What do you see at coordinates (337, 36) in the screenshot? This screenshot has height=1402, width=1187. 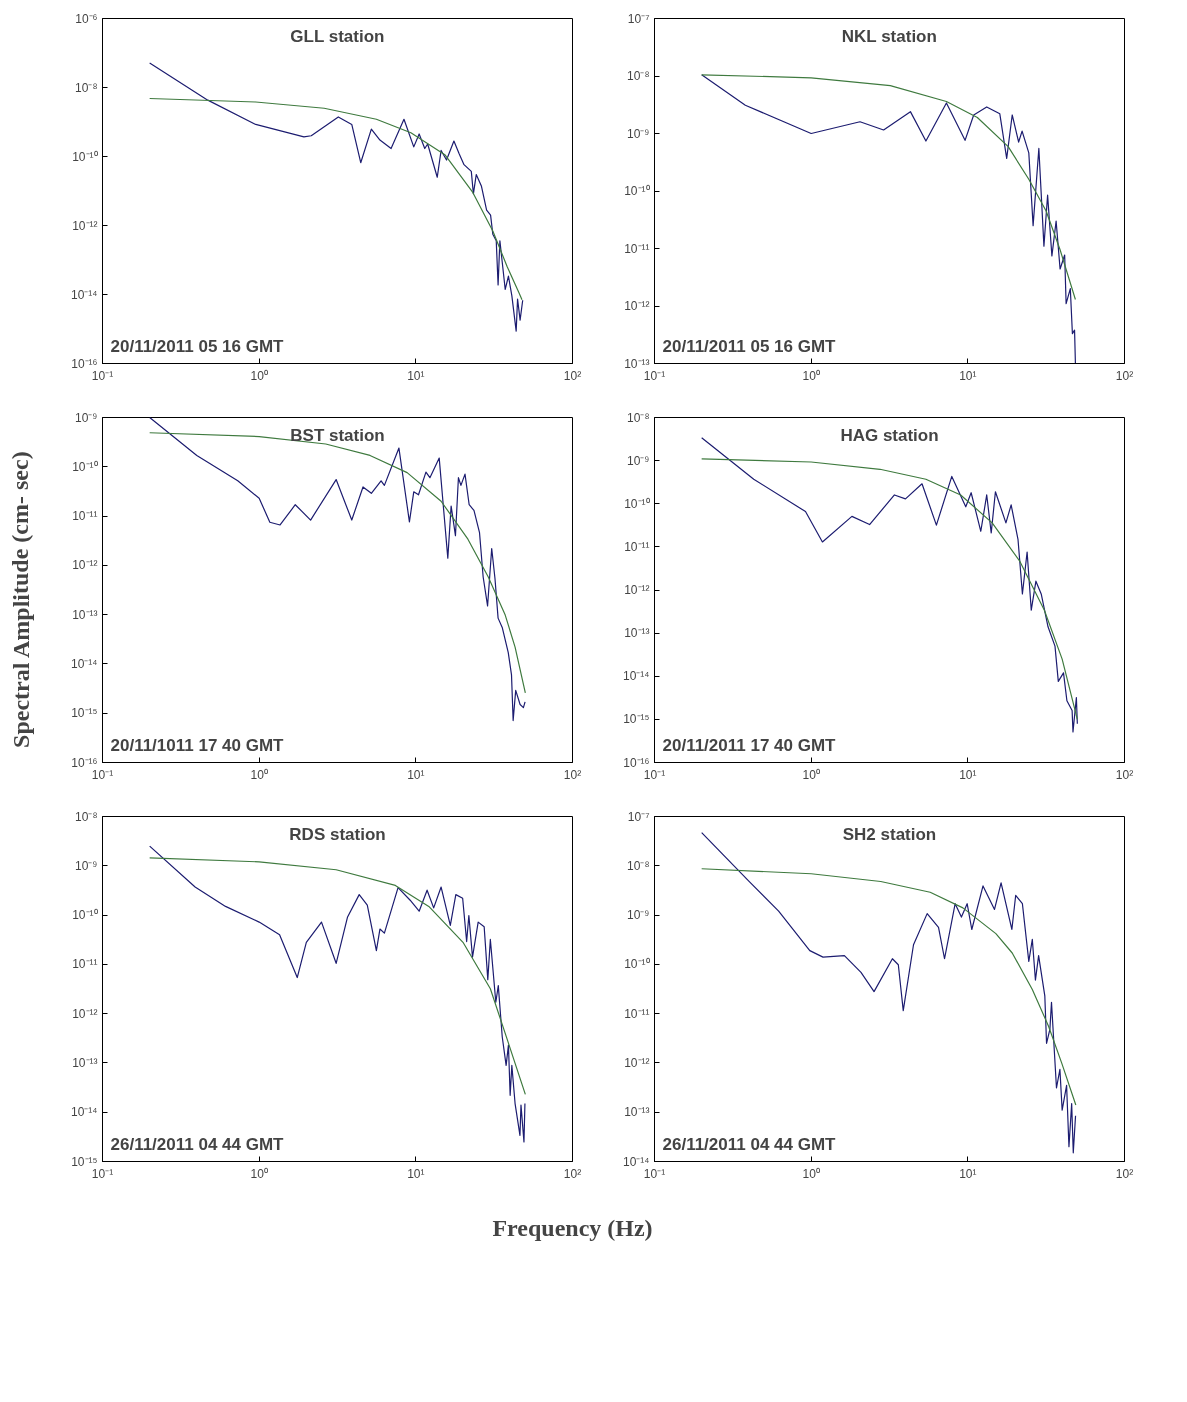 I see `text: GLL station` at bounding box center [337, 36].